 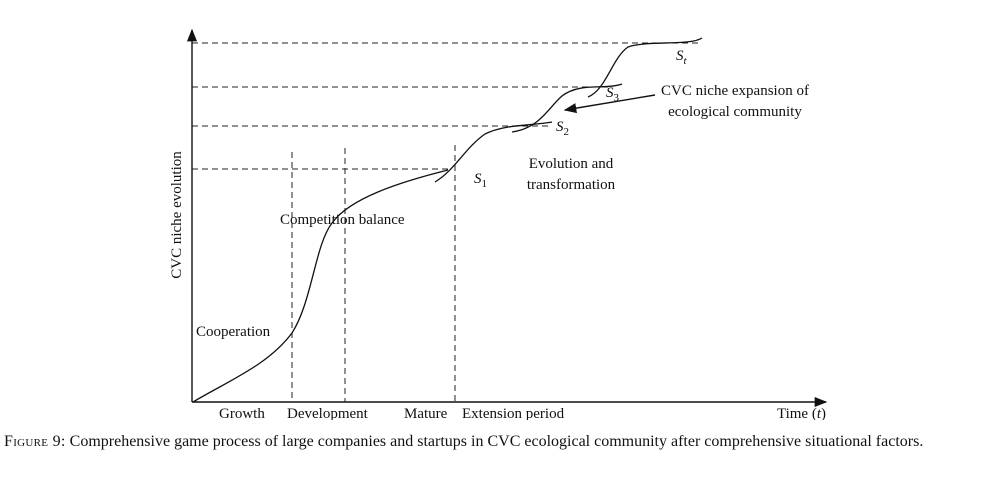 What do you see at coordinates (645, 67) in the screenshot?
I see `stage-curve-s3` at bounding box center [645, 67].